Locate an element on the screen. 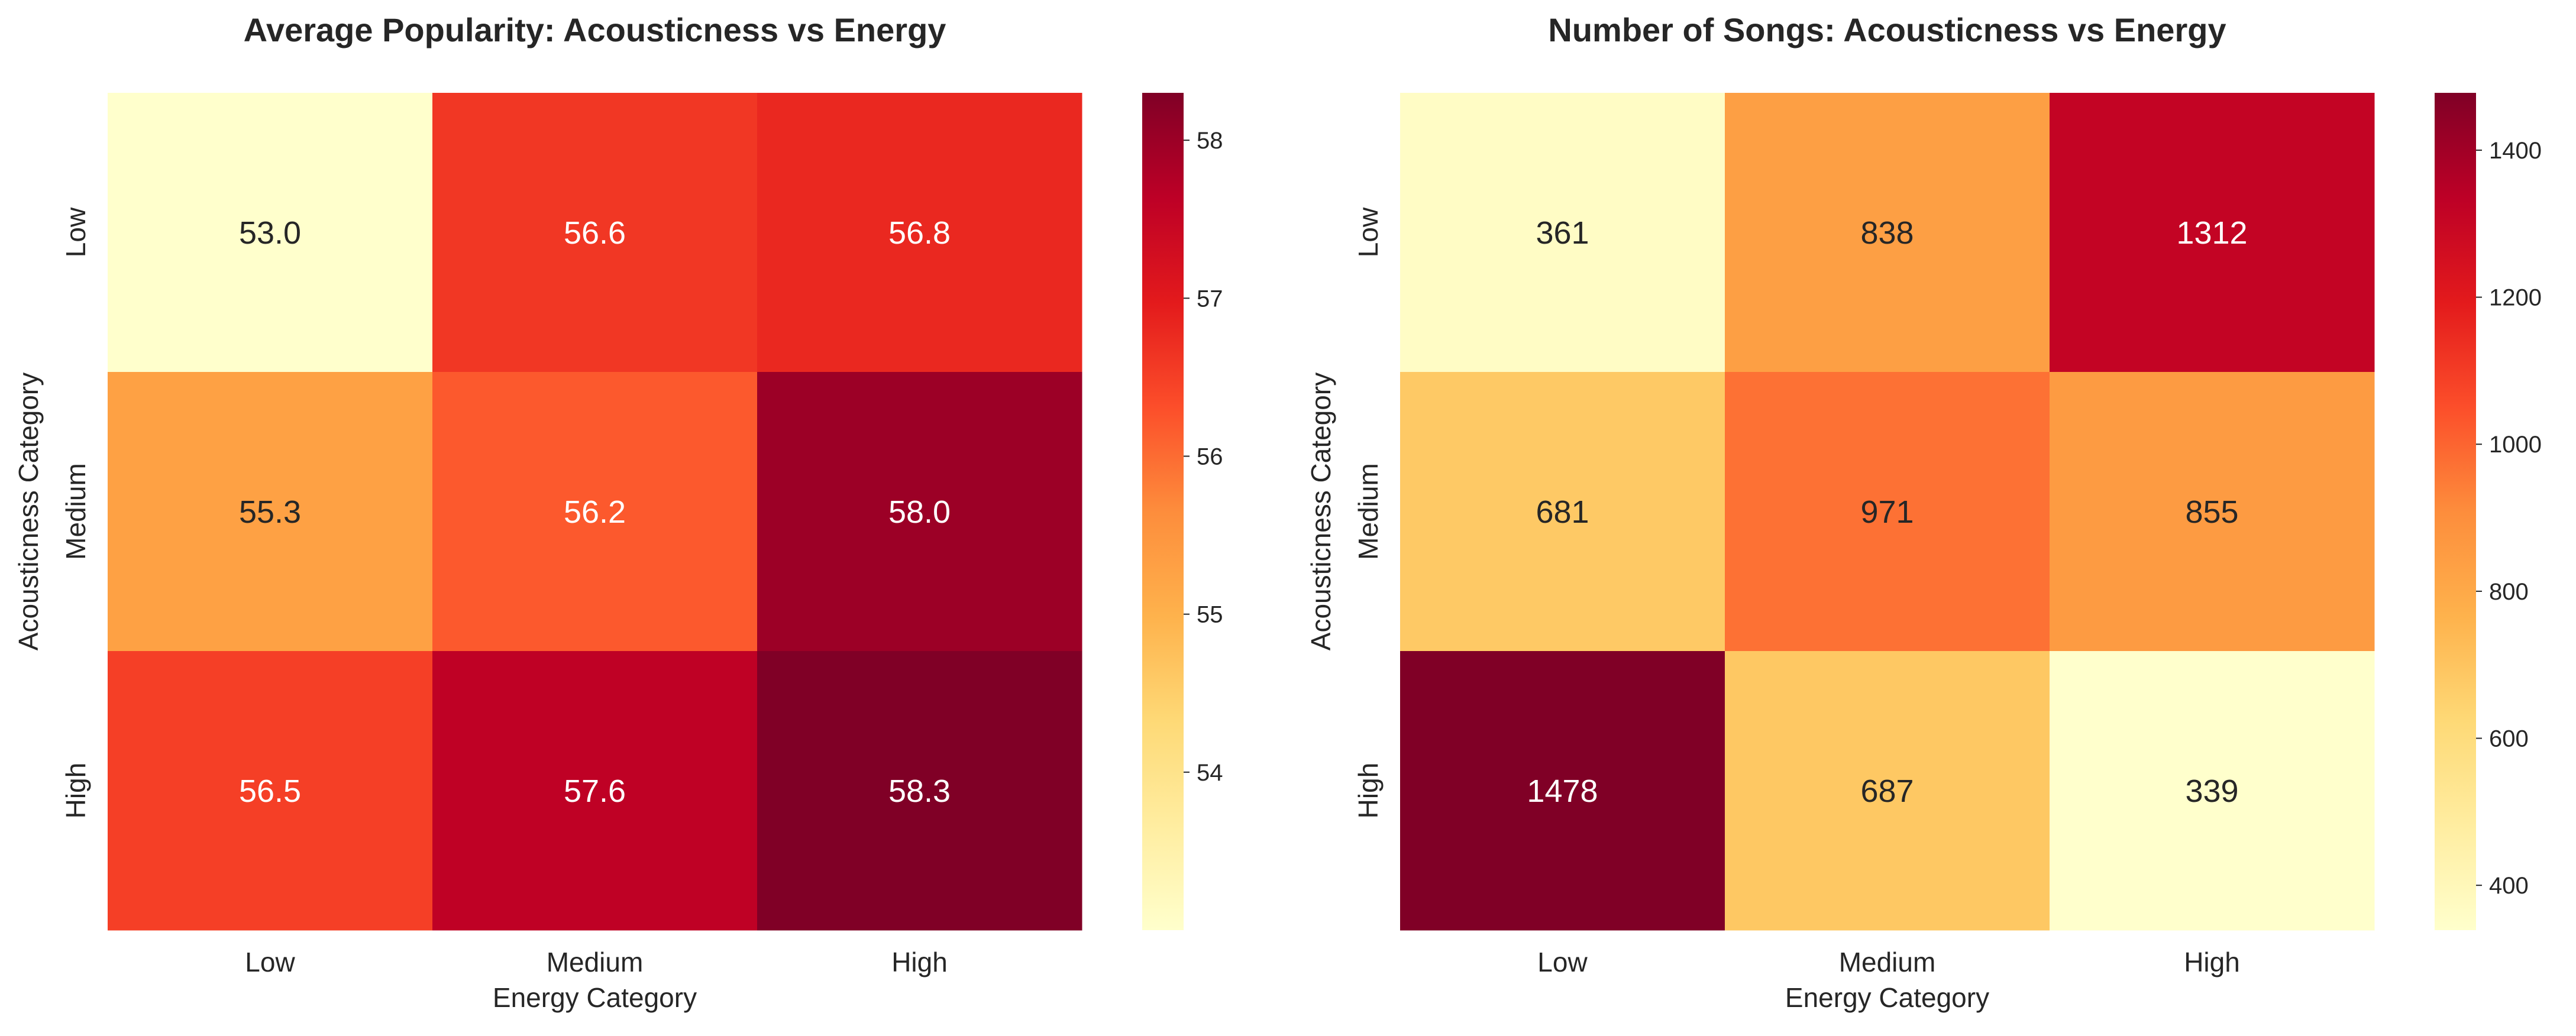  song-count-cell-label-2-0: 1478 is located at coordinates (1562, 791).